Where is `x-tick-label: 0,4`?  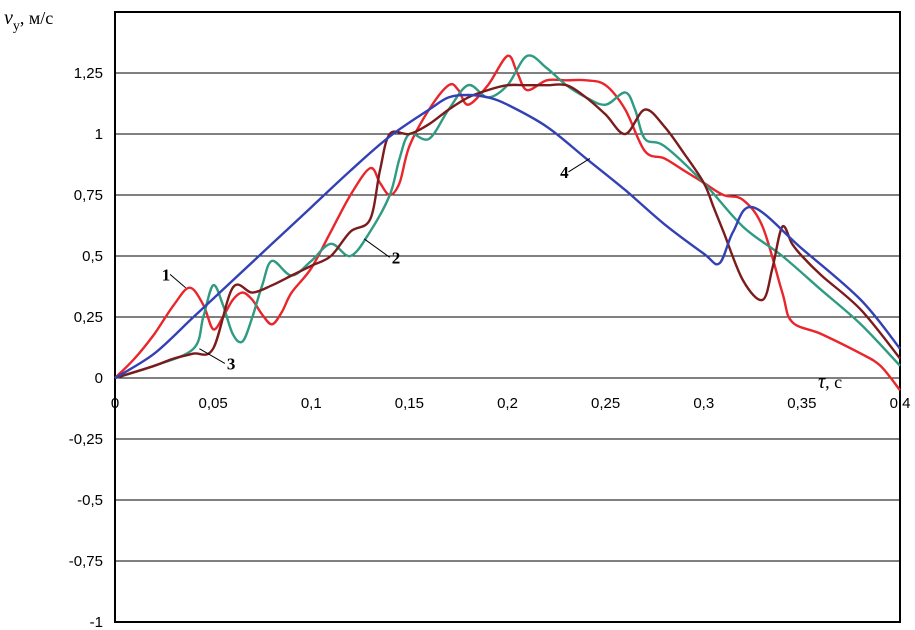 x-tick-label: 0,4 is located at coordinates (900, 403).